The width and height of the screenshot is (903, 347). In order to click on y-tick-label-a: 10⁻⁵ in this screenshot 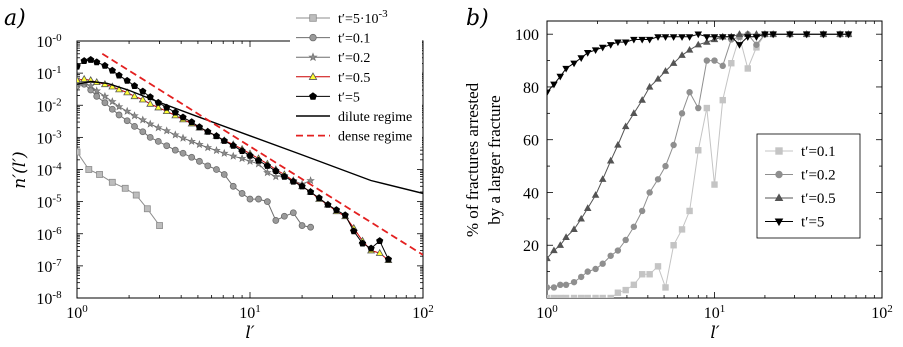, I will do `click(49, 202)`.